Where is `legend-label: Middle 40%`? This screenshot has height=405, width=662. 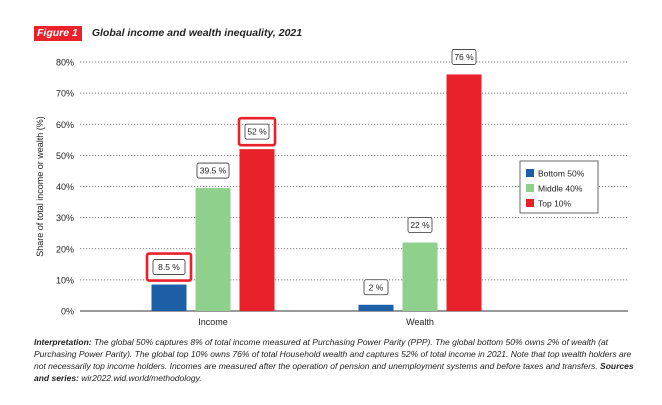
legend-label: Middle 40% is located at coordinates (560, 189).